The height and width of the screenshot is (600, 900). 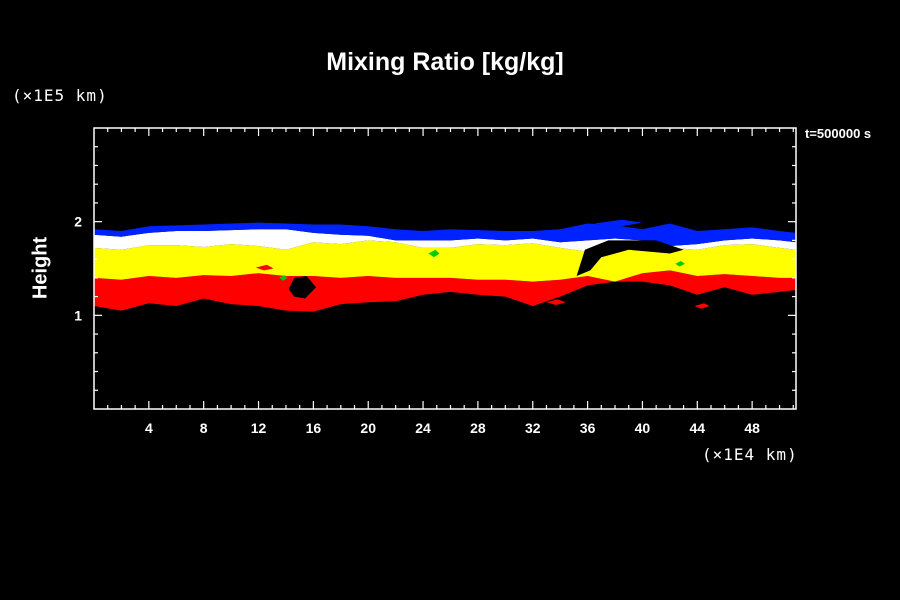 What do you see at coordinates (368, 428) in the screenshot?
I see `x-tick-label: 20` at bounding box center [368, 428].